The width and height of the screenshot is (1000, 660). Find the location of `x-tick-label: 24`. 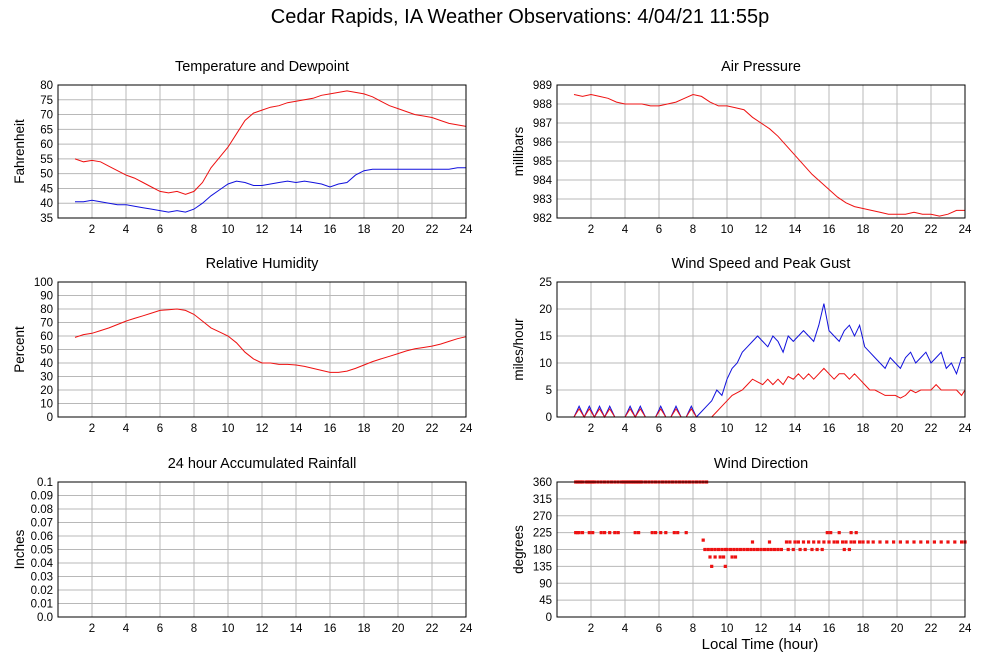

x-tick-label: 24 is located at coordinates (965, 429).